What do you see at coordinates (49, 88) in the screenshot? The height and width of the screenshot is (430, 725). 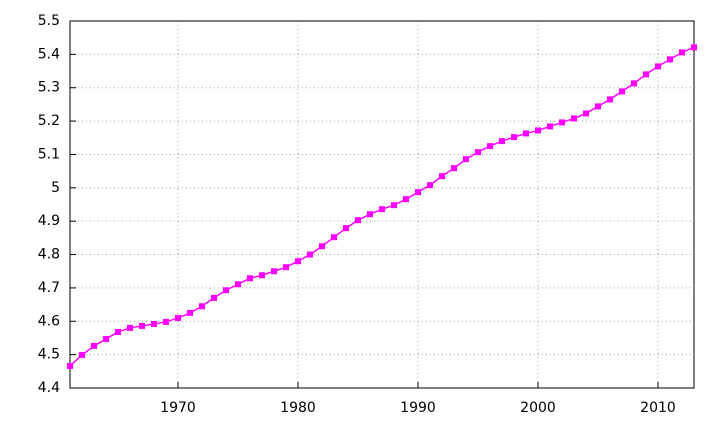 I see `y-tick-label: 5.3` at bounding box center [49, 88].